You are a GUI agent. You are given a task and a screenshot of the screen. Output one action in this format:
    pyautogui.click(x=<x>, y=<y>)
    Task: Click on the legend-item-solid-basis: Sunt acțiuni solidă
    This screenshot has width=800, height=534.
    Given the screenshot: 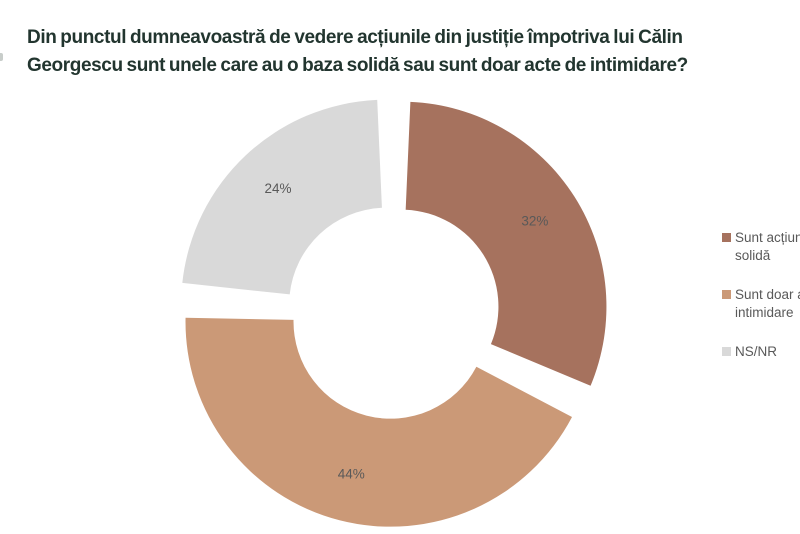 What is the action you would take?
    pyautogui.click(x=761, y=246)
    